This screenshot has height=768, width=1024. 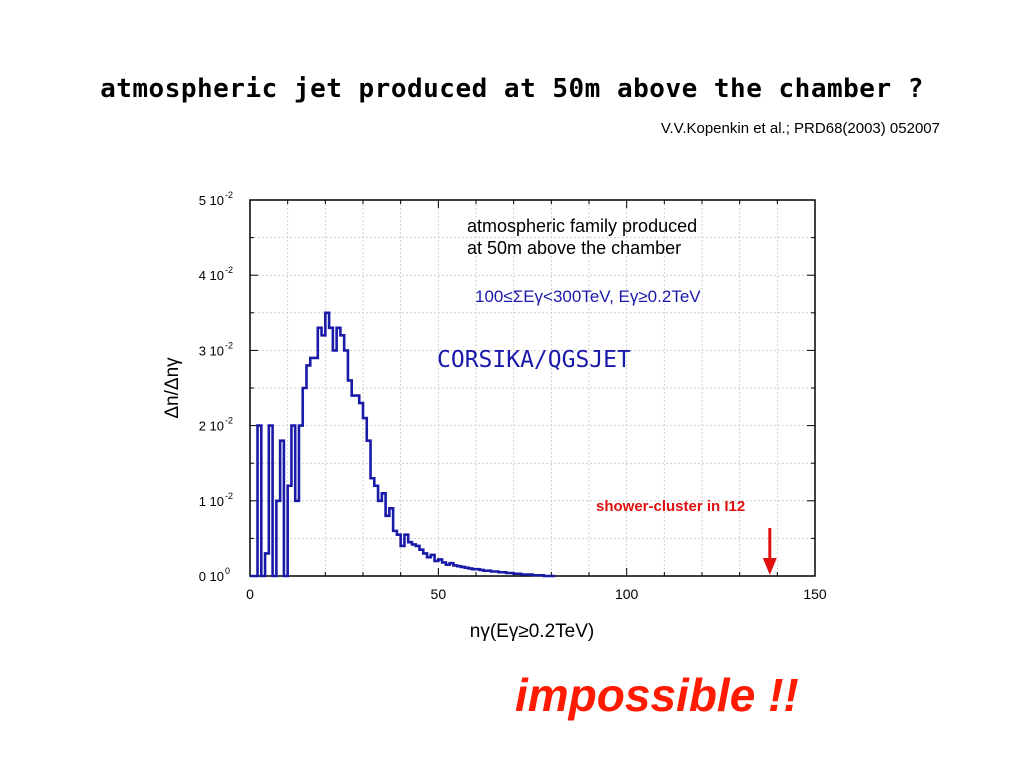 What do you see at coordinates (250, 594) in the screenshot?
I see `x-tick-label: 0` at bounding box center [250, 594].